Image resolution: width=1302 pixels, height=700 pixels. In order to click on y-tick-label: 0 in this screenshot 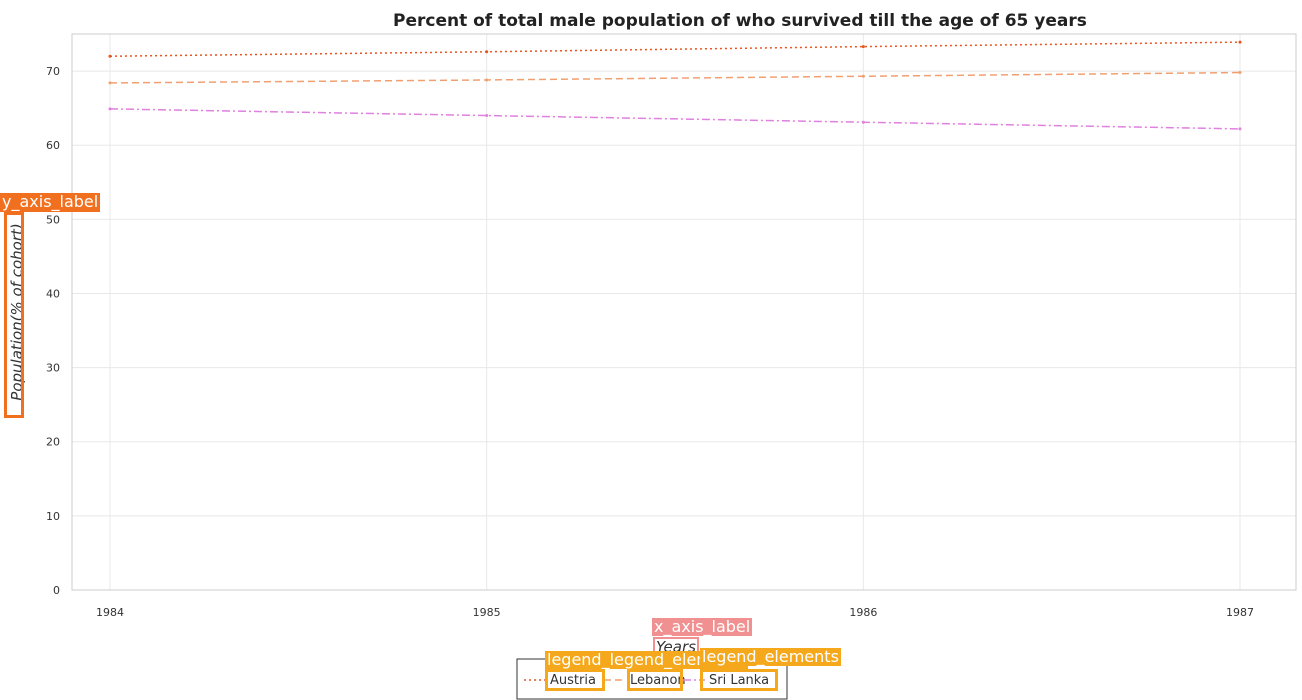, I will do `click(56, 590)`.